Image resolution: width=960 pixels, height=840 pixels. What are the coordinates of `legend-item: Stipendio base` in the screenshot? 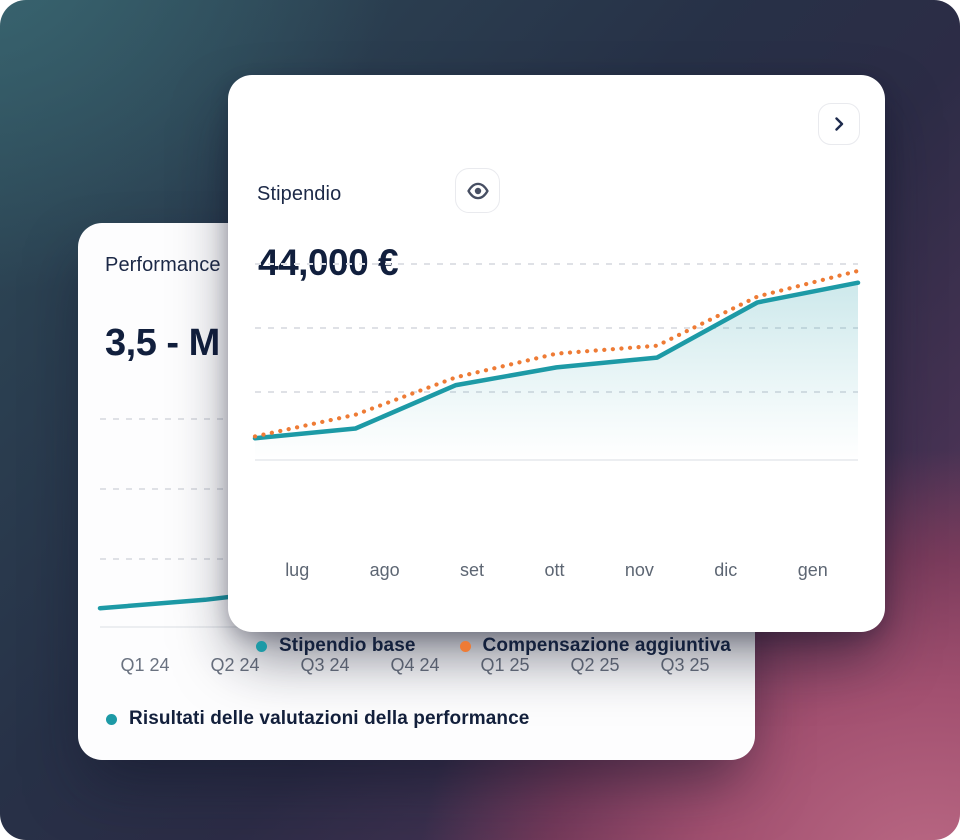 It's located at (336, 646).